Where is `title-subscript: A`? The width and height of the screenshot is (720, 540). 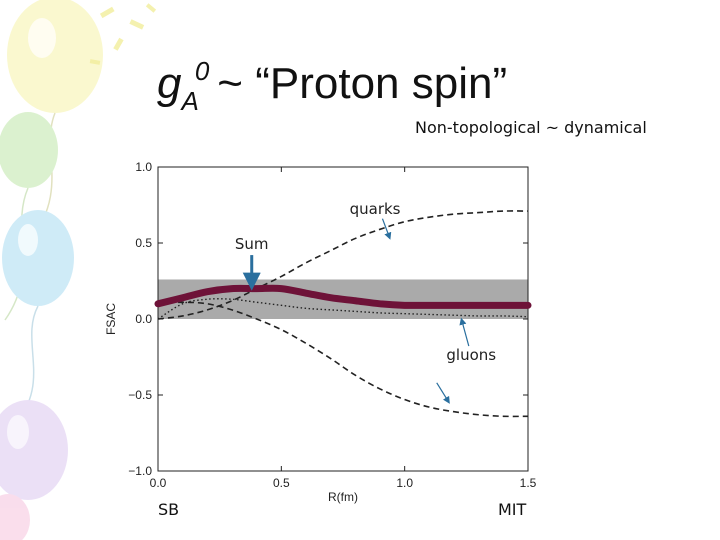
title-subscript: A is located at coordinates (190, 101).